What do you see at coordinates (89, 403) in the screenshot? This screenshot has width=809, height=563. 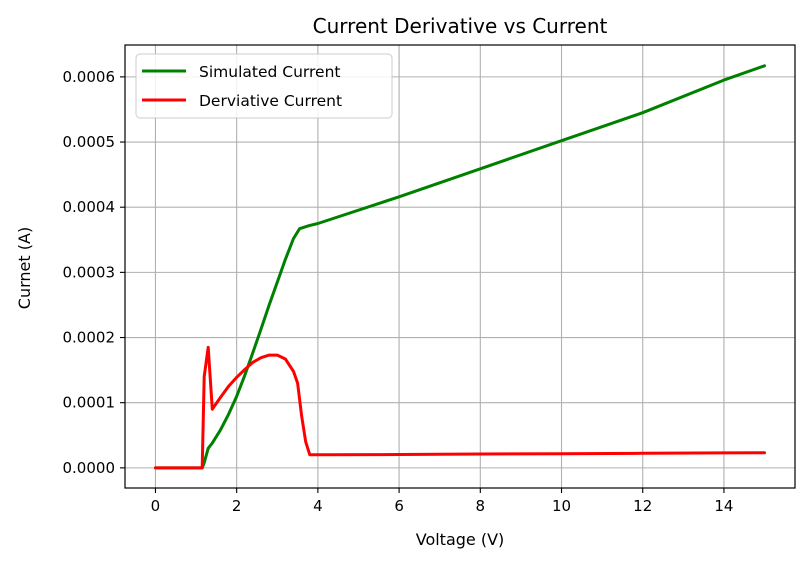 I see `y-tick-label: 0.0001` at bounding box center [89, 403].